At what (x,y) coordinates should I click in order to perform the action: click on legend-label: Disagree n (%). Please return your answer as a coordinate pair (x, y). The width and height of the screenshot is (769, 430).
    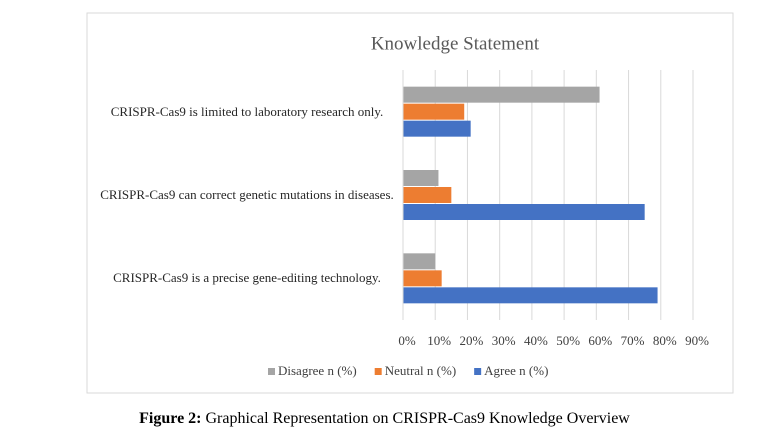
    Looking at the image, I should click on (317, 370).